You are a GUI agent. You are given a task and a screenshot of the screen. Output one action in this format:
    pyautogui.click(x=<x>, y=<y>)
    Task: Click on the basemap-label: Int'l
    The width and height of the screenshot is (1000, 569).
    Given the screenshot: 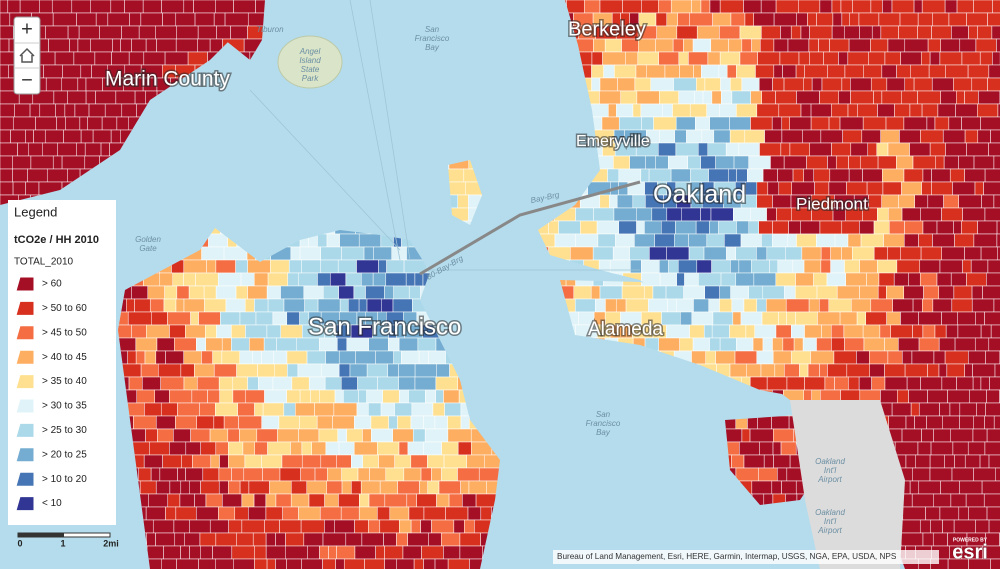 What is the action you would take?
    pyautogui.click(x=830, y=470)
    